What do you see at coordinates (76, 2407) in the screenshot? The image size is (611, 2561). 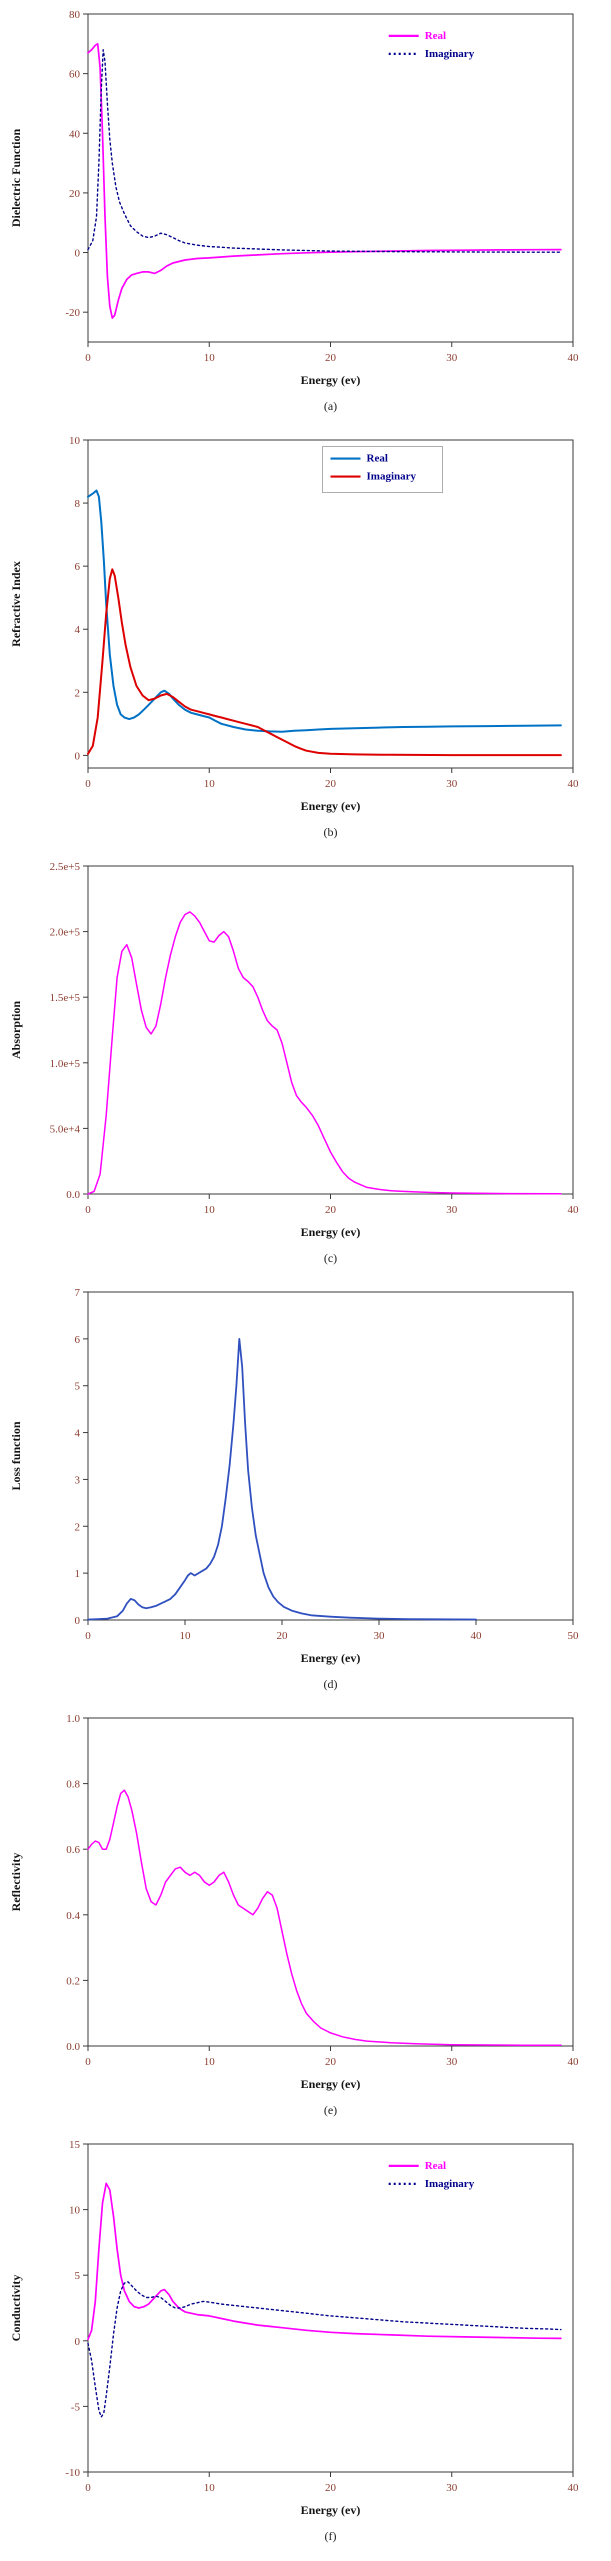 I see `y-tick-label: -5` at bounding box center [76, 2407].